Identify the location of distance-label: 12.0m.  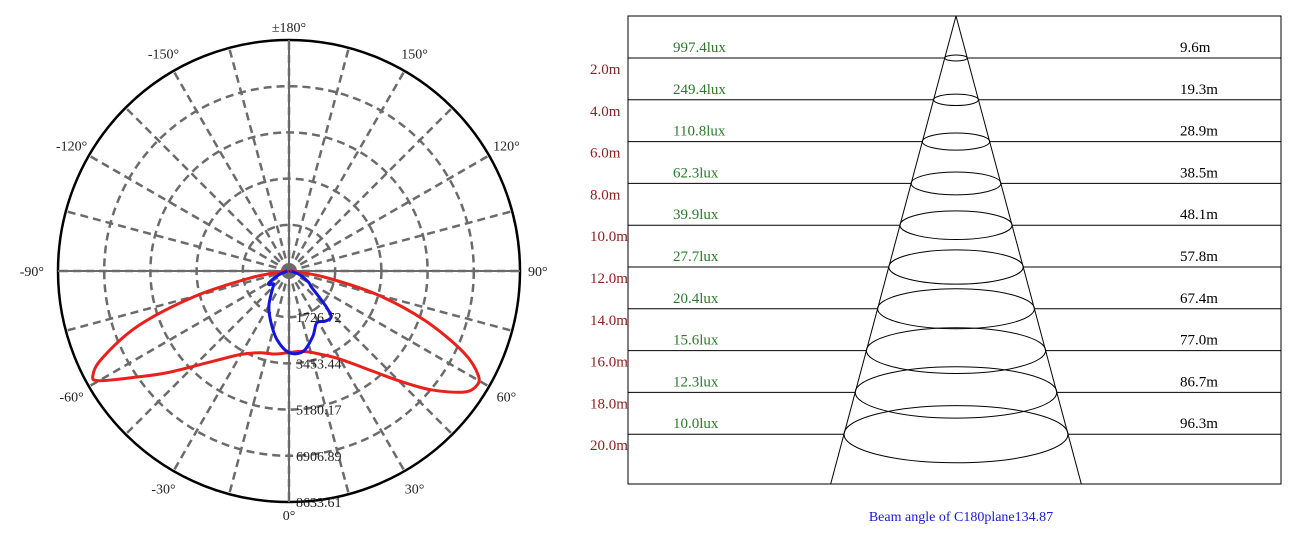
(609, 279).